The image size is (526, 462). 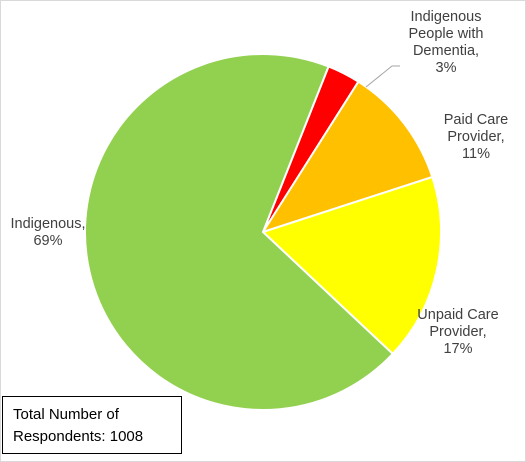 I want to click on leader-line-dementia, so click(x=382, y=76).